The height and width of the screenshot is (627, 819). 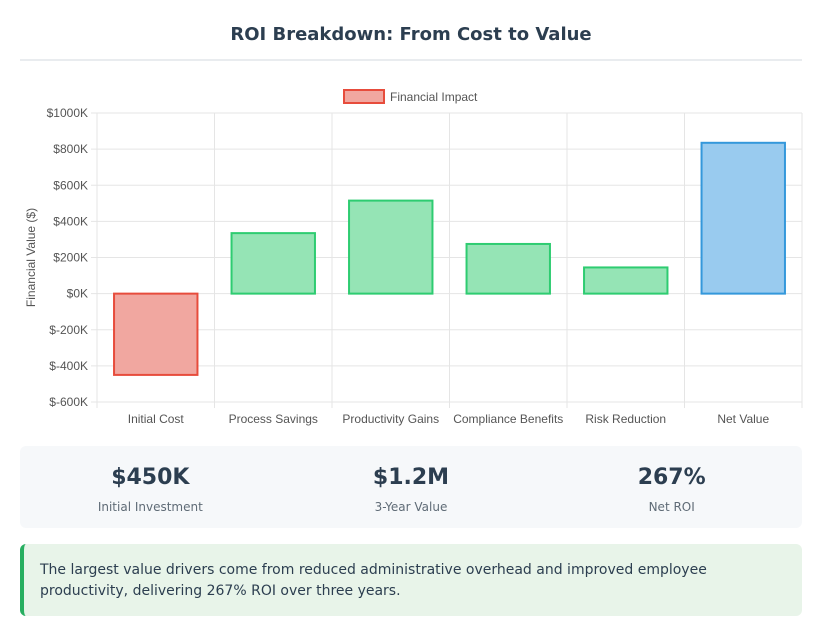 What do you see at coordinates (411, 60) in the screenshot?
I see `title-divider` at bounding box center [411, 60].